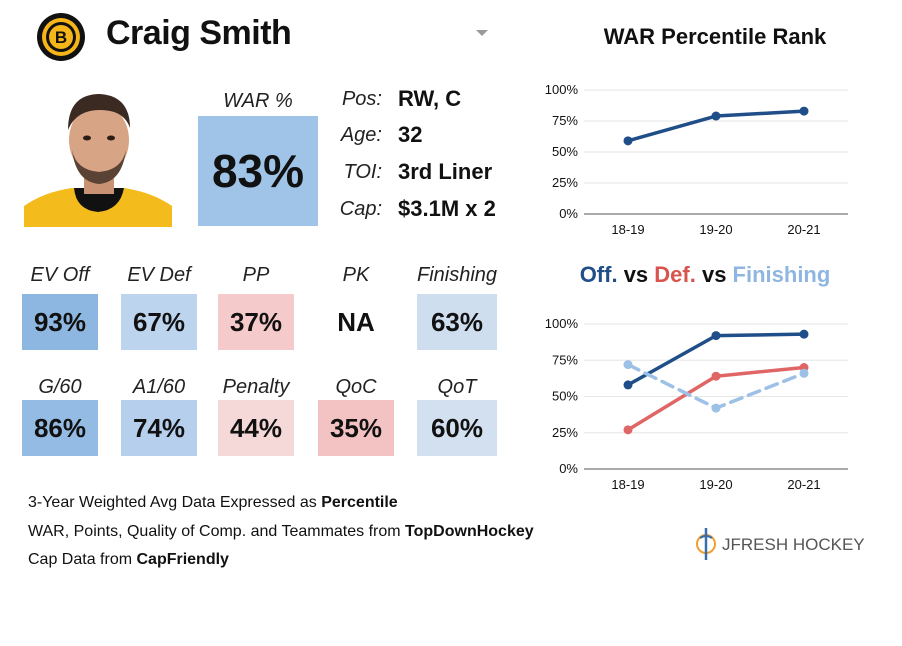 The width and height of the screenshot is (902, 646). I want to click on chart2-title-part: Off., so click(598, 274).